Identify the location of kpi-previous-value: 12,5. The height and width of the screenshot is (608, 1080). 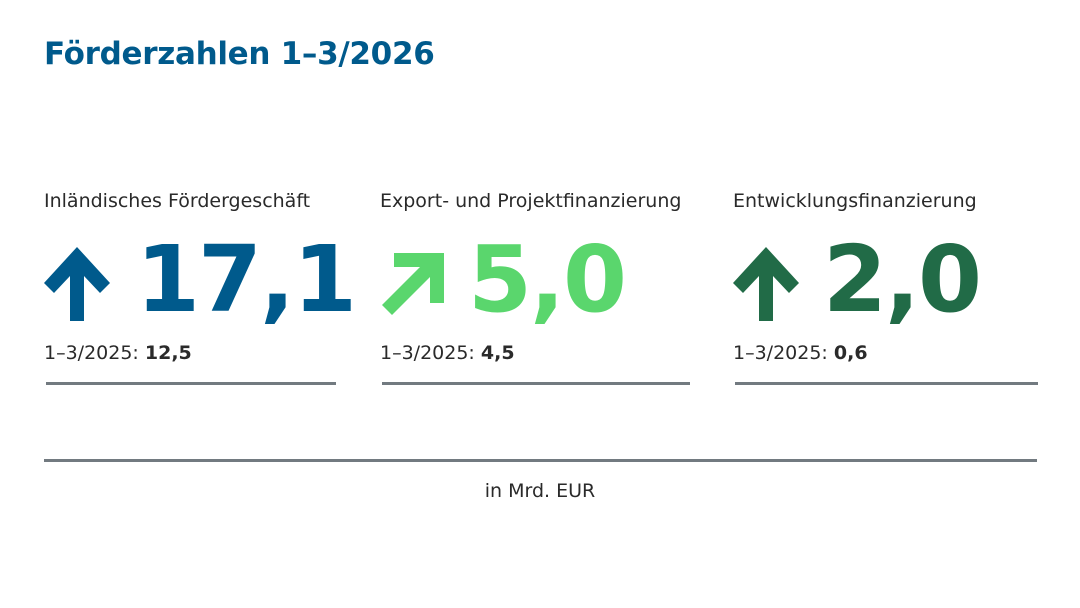
(168, 353).